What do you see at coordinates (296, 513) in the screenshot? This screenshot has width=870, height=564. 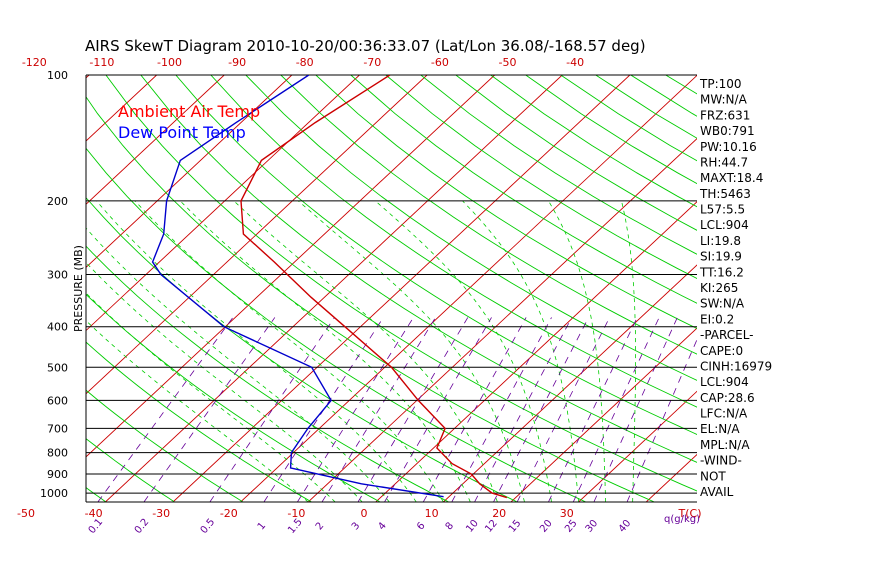 I see `bottom-temperature-tick-label: -10` at bounding box center [296, 513].